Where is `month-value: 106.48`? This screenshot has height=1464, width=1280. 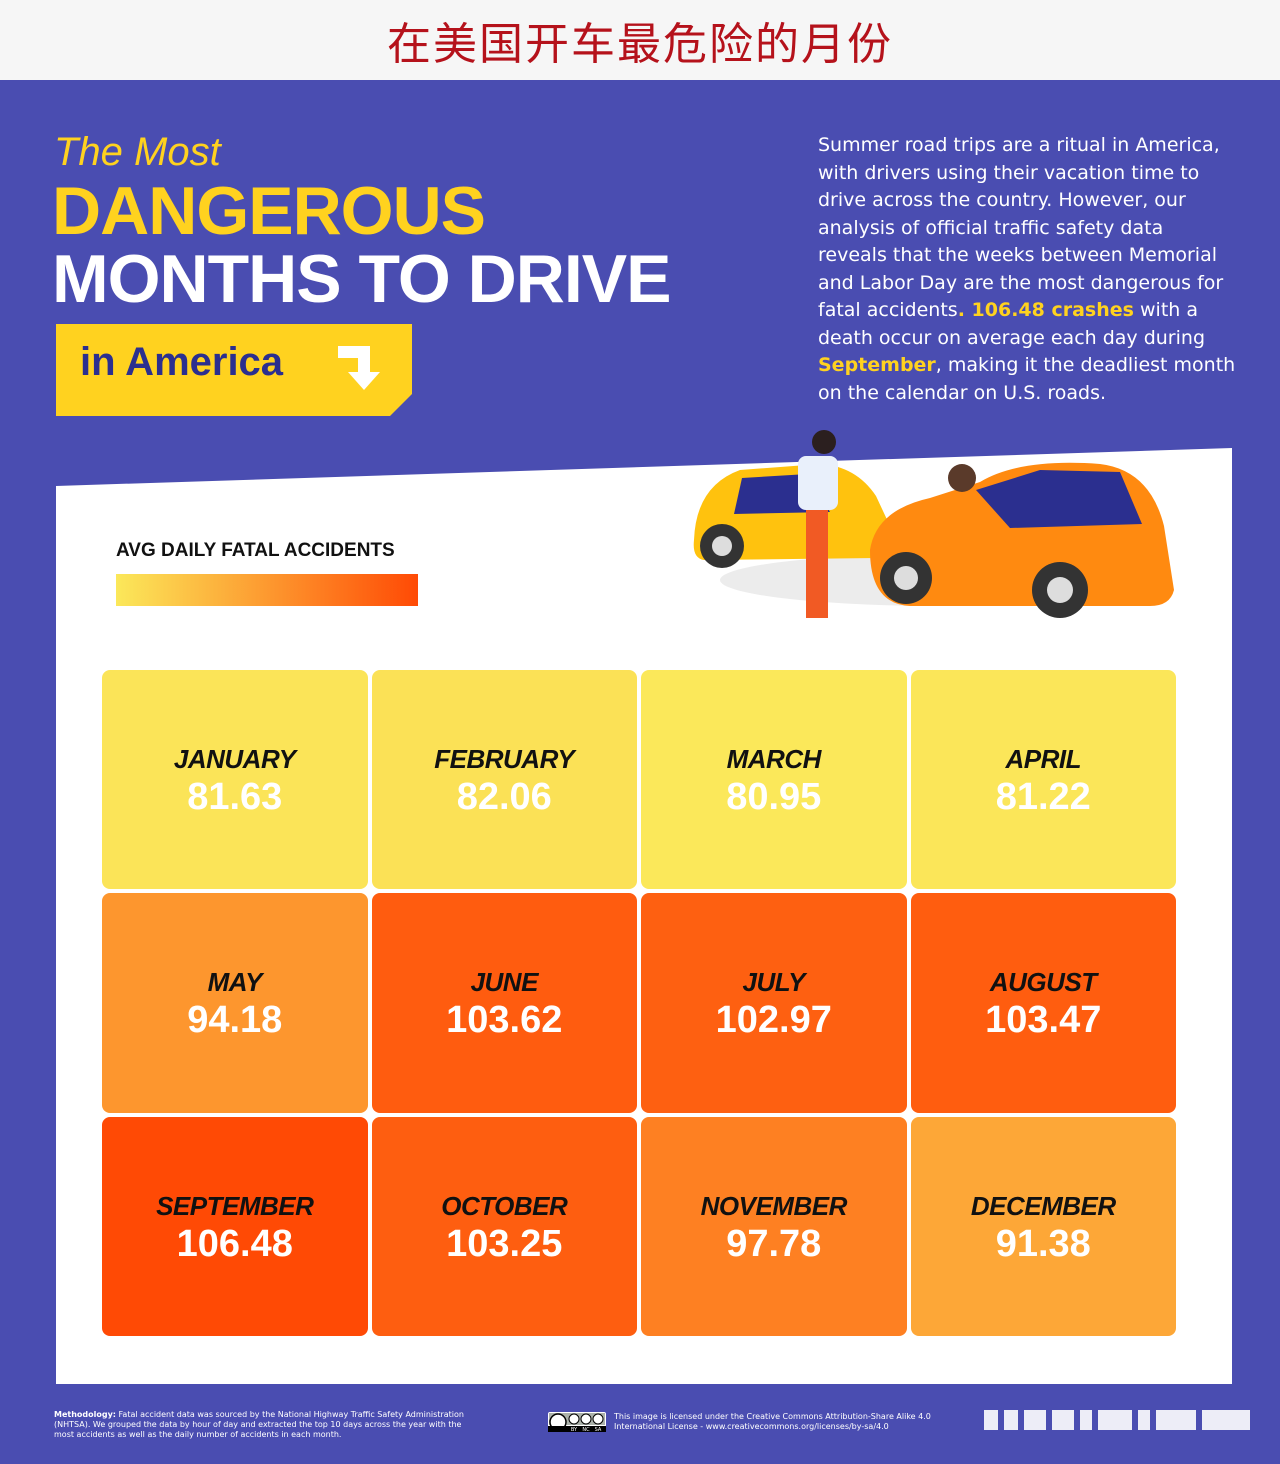
month-value: 106.48 is located at coordinates (234, 1243).